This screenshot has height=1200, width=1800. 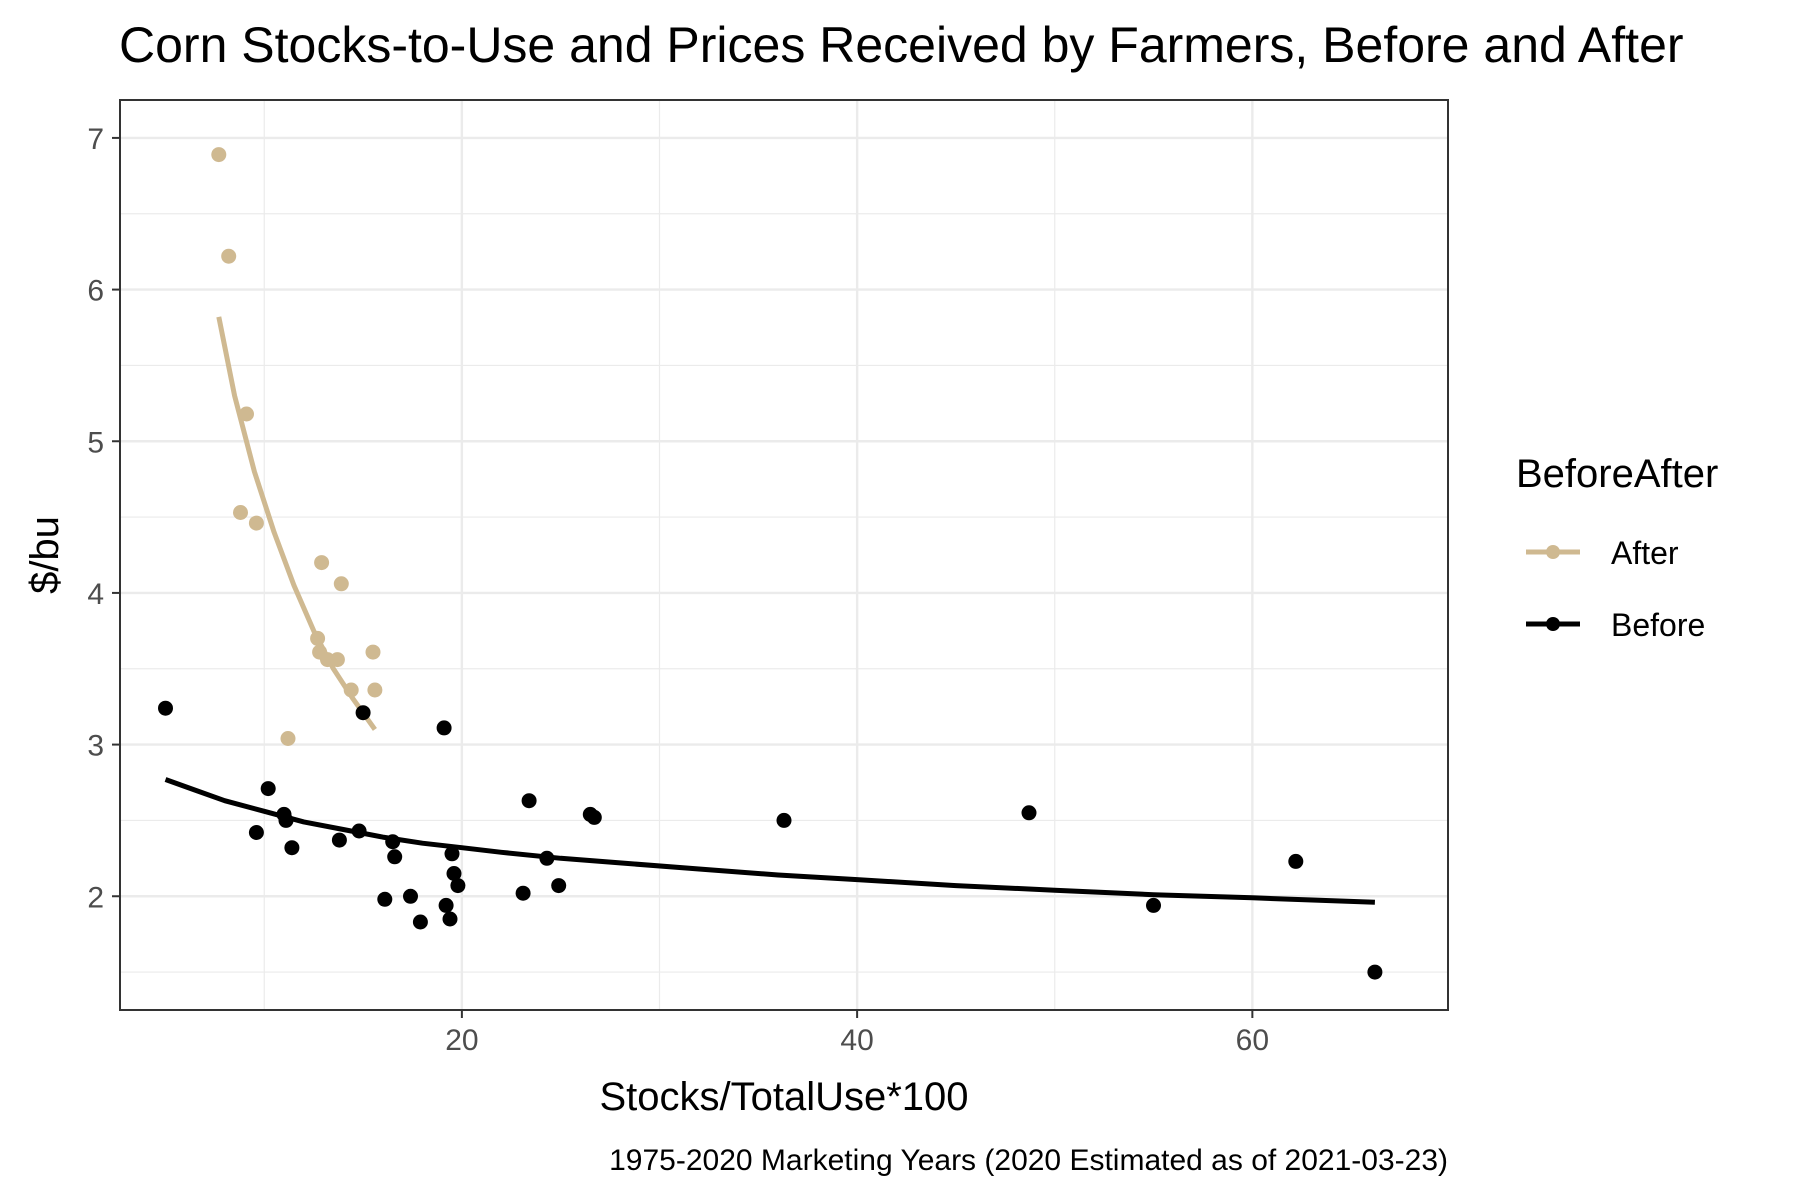 What do you see at coordinates (1658, 625) in the screenshot?
I see `legend-label-before: Before` at bounding box center [1658, 625].